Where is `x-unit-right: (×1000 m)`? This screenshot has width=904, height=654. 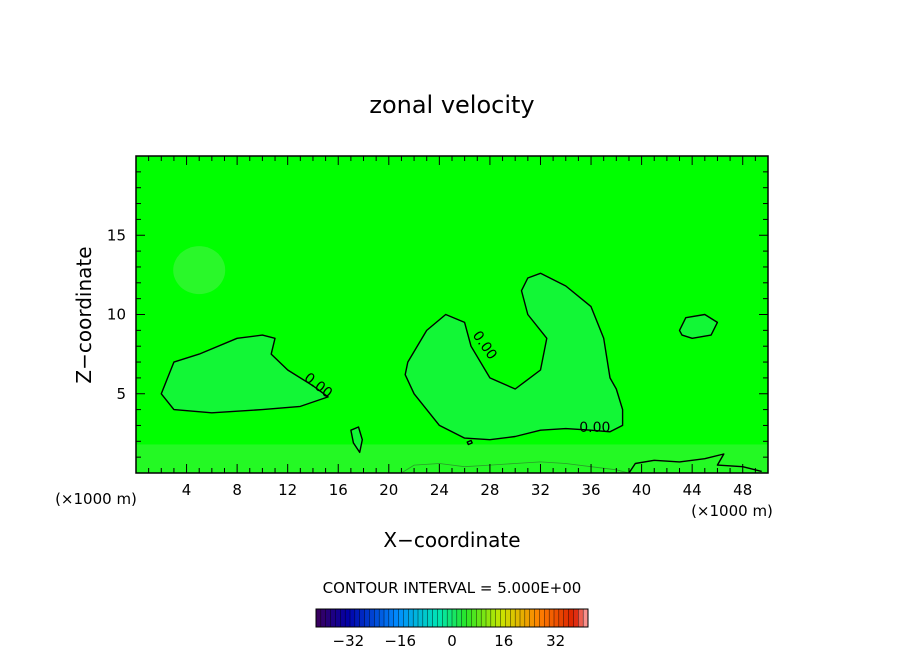 x-unit-right: (×1000 m) is located at coordinates (732, 511).